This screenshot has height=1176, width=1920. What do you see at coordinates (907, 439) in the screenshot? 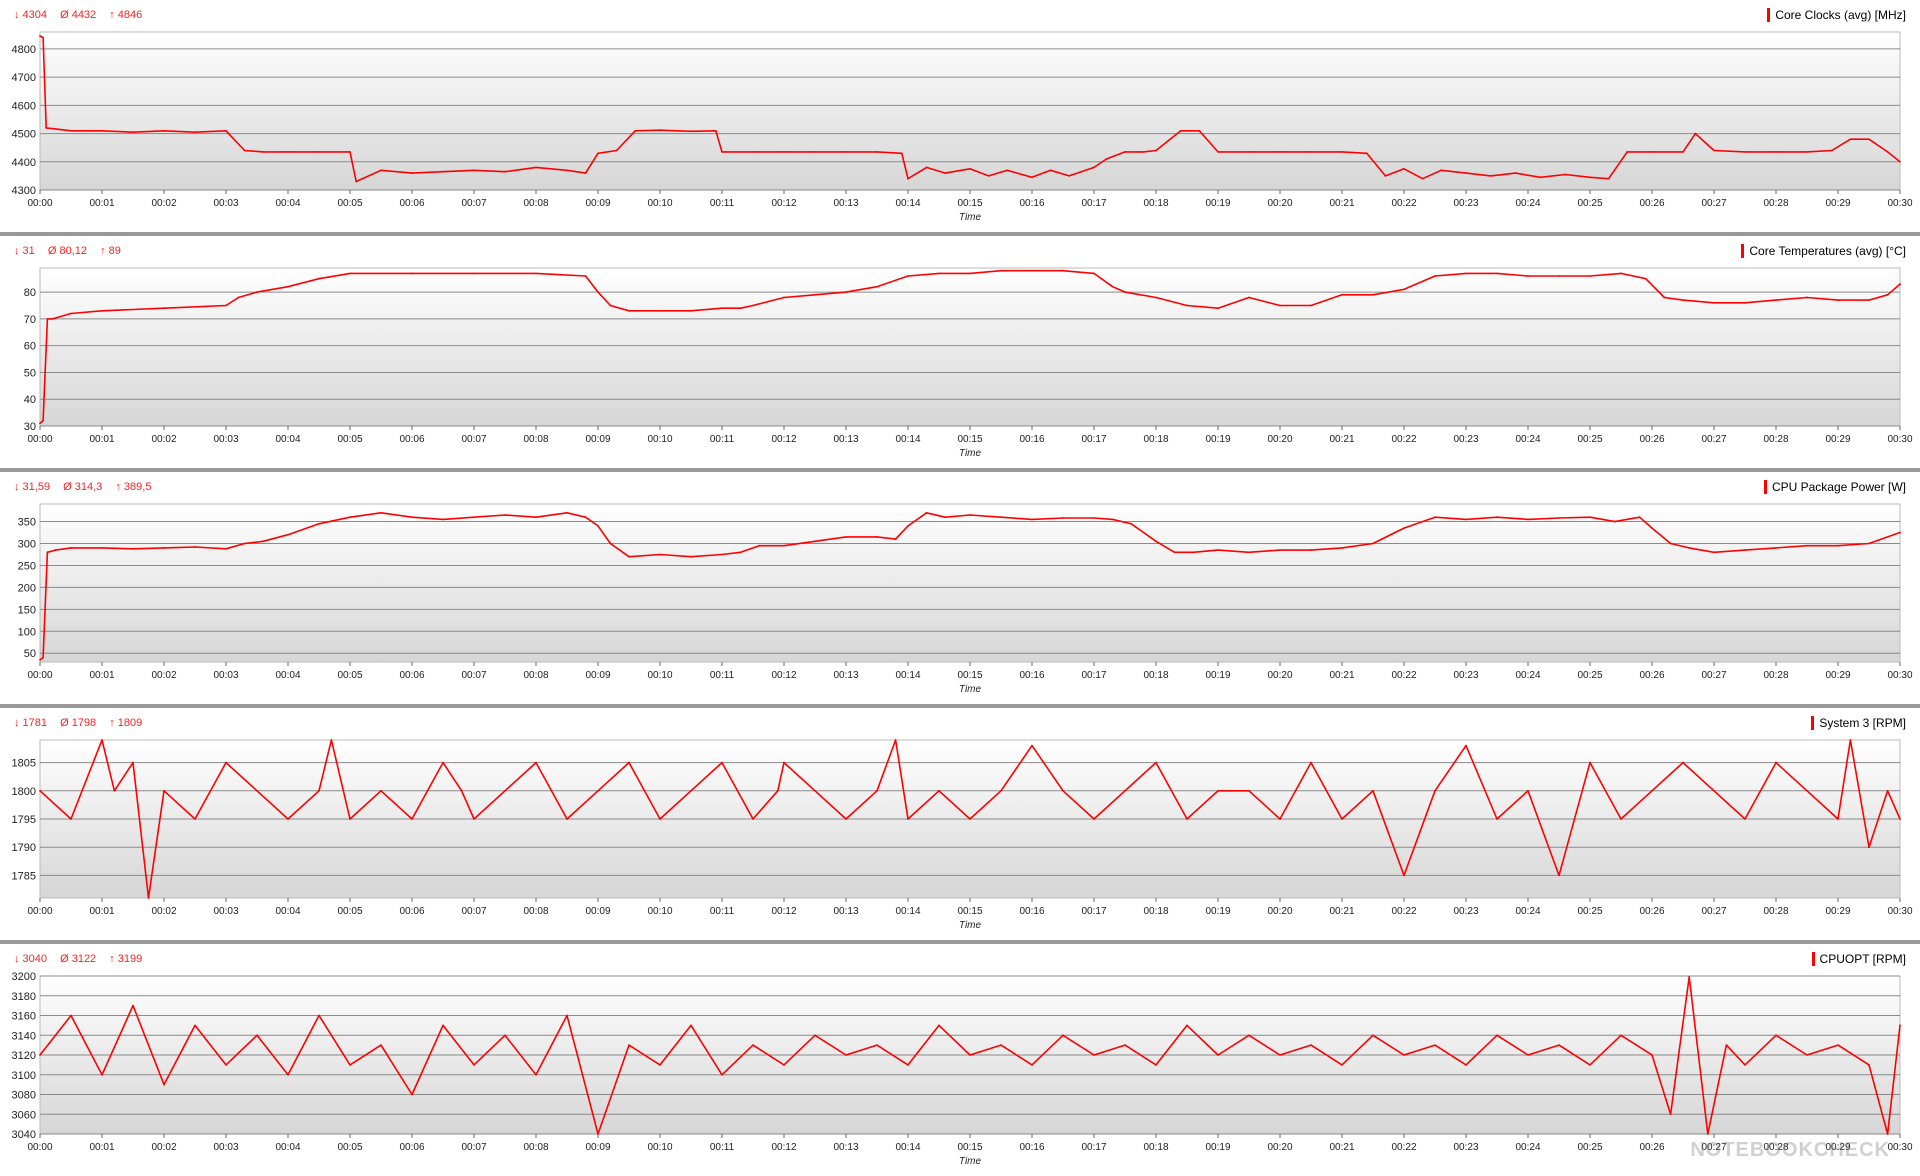
I see `x-tick-label: 00:14` at bounding box center [907, 439].